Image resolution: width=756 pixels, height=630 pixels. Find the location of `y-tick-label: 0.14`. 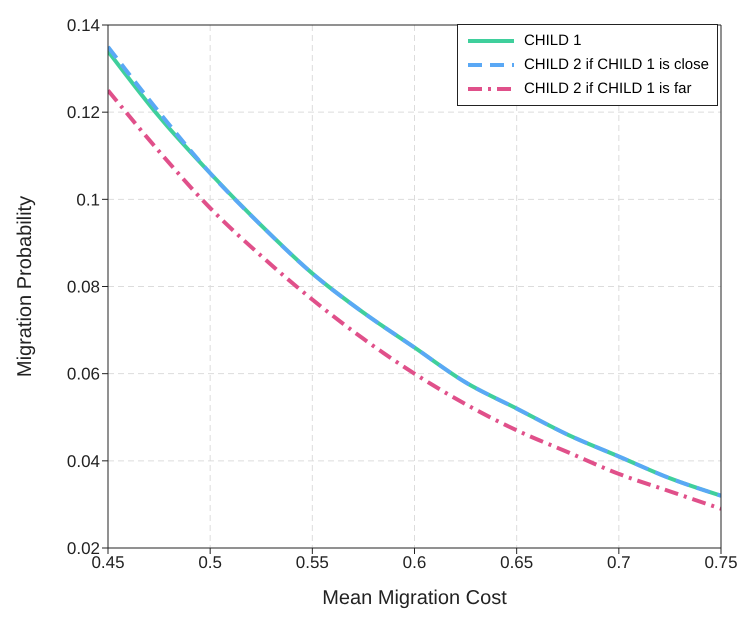

y-tick-label: 0.14 is located at coordinates (83, 26).